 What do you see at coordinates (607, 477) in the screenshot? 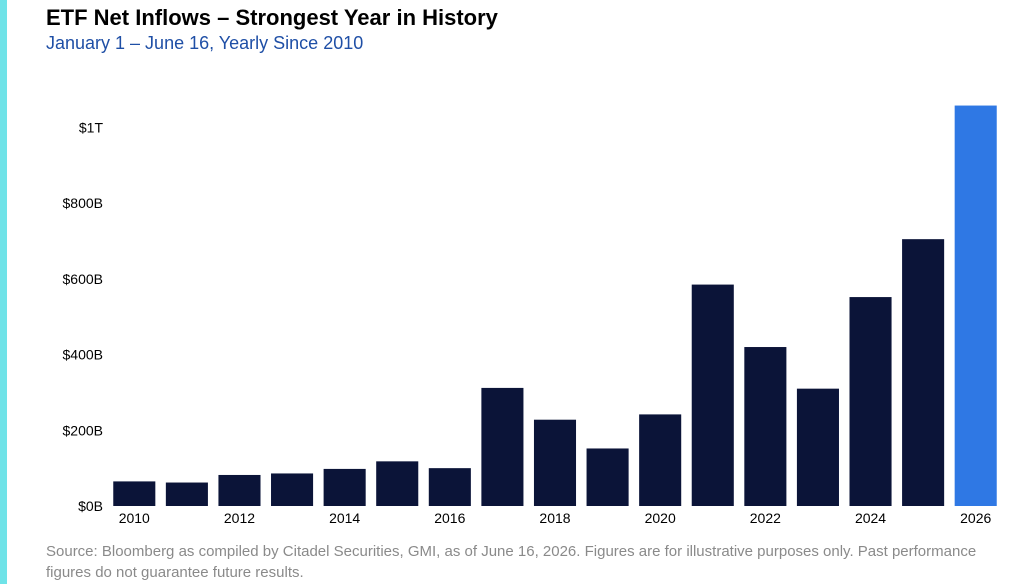
I see `bar-2019` at bounding box center [607, 477].